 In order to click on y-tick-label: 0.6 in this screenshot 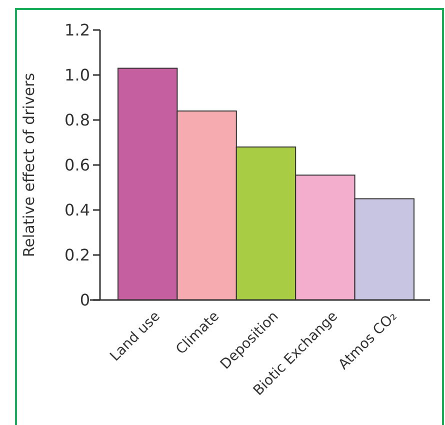, I will do `click(77, 165)`.